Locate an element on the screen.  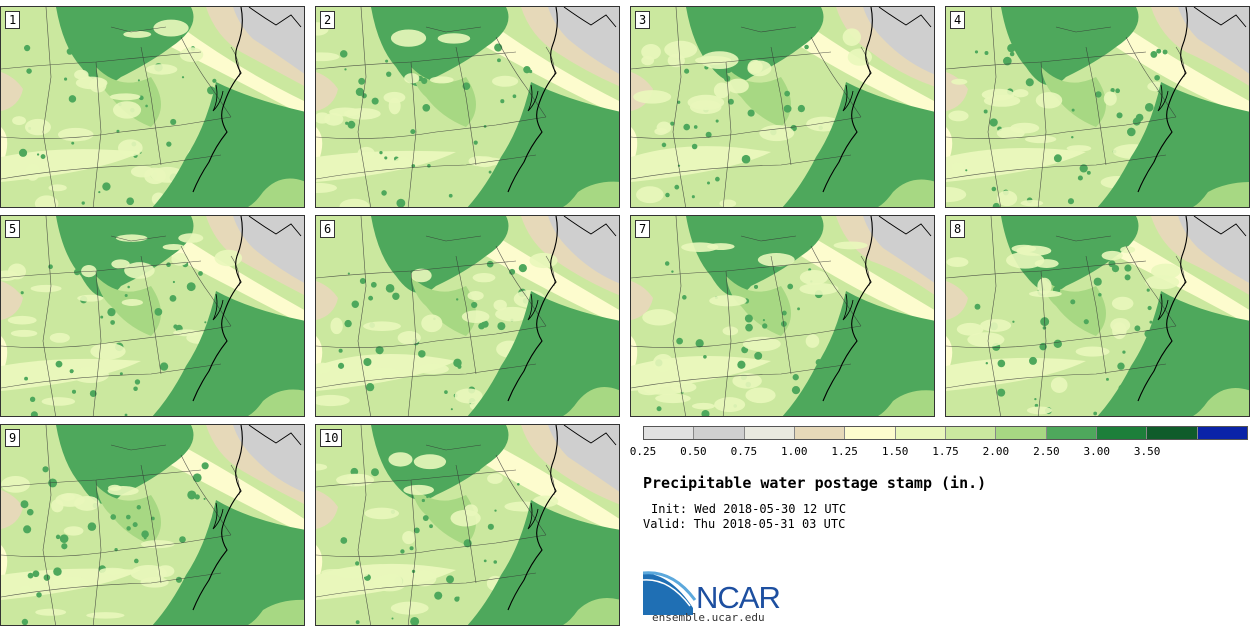
member-number-label: 6 is located at coordinates (328, 229).